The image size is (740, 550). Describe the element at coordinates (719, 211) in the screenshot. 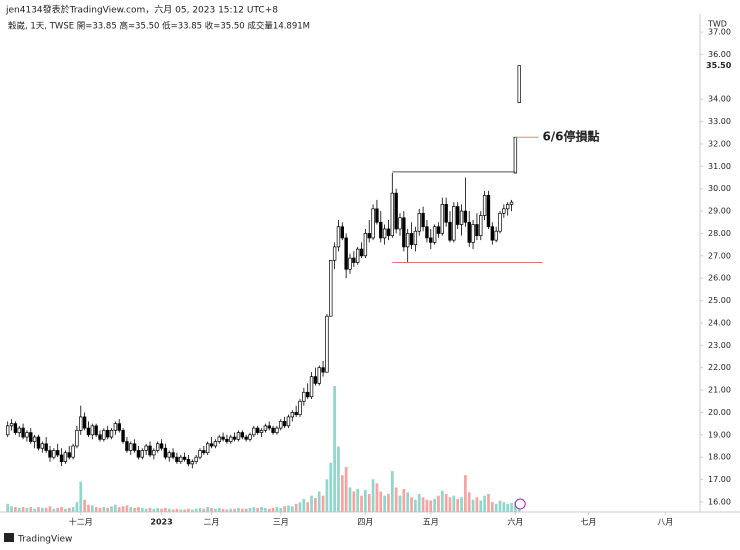

I see `y-tick-label: 29.00` at that location.